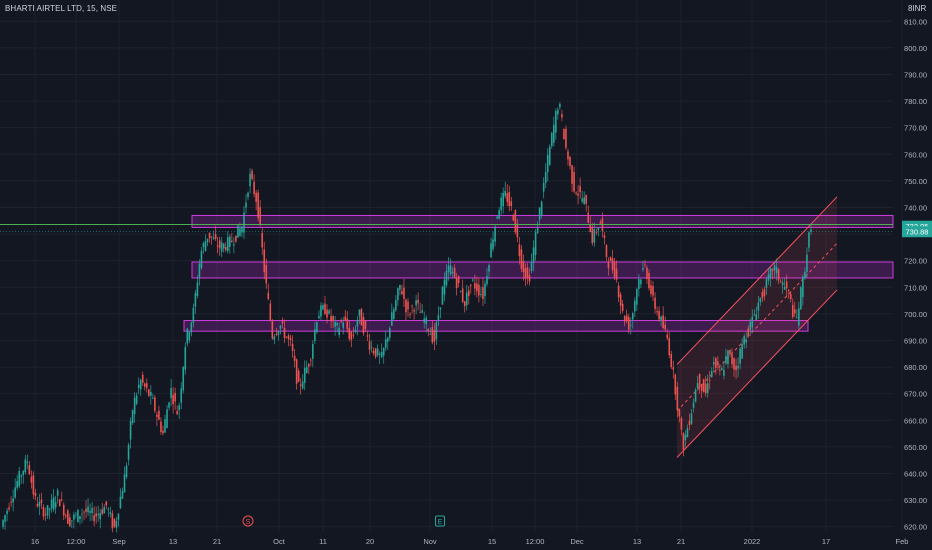  I want to click on support-resistance-zone, so click(542, 221).